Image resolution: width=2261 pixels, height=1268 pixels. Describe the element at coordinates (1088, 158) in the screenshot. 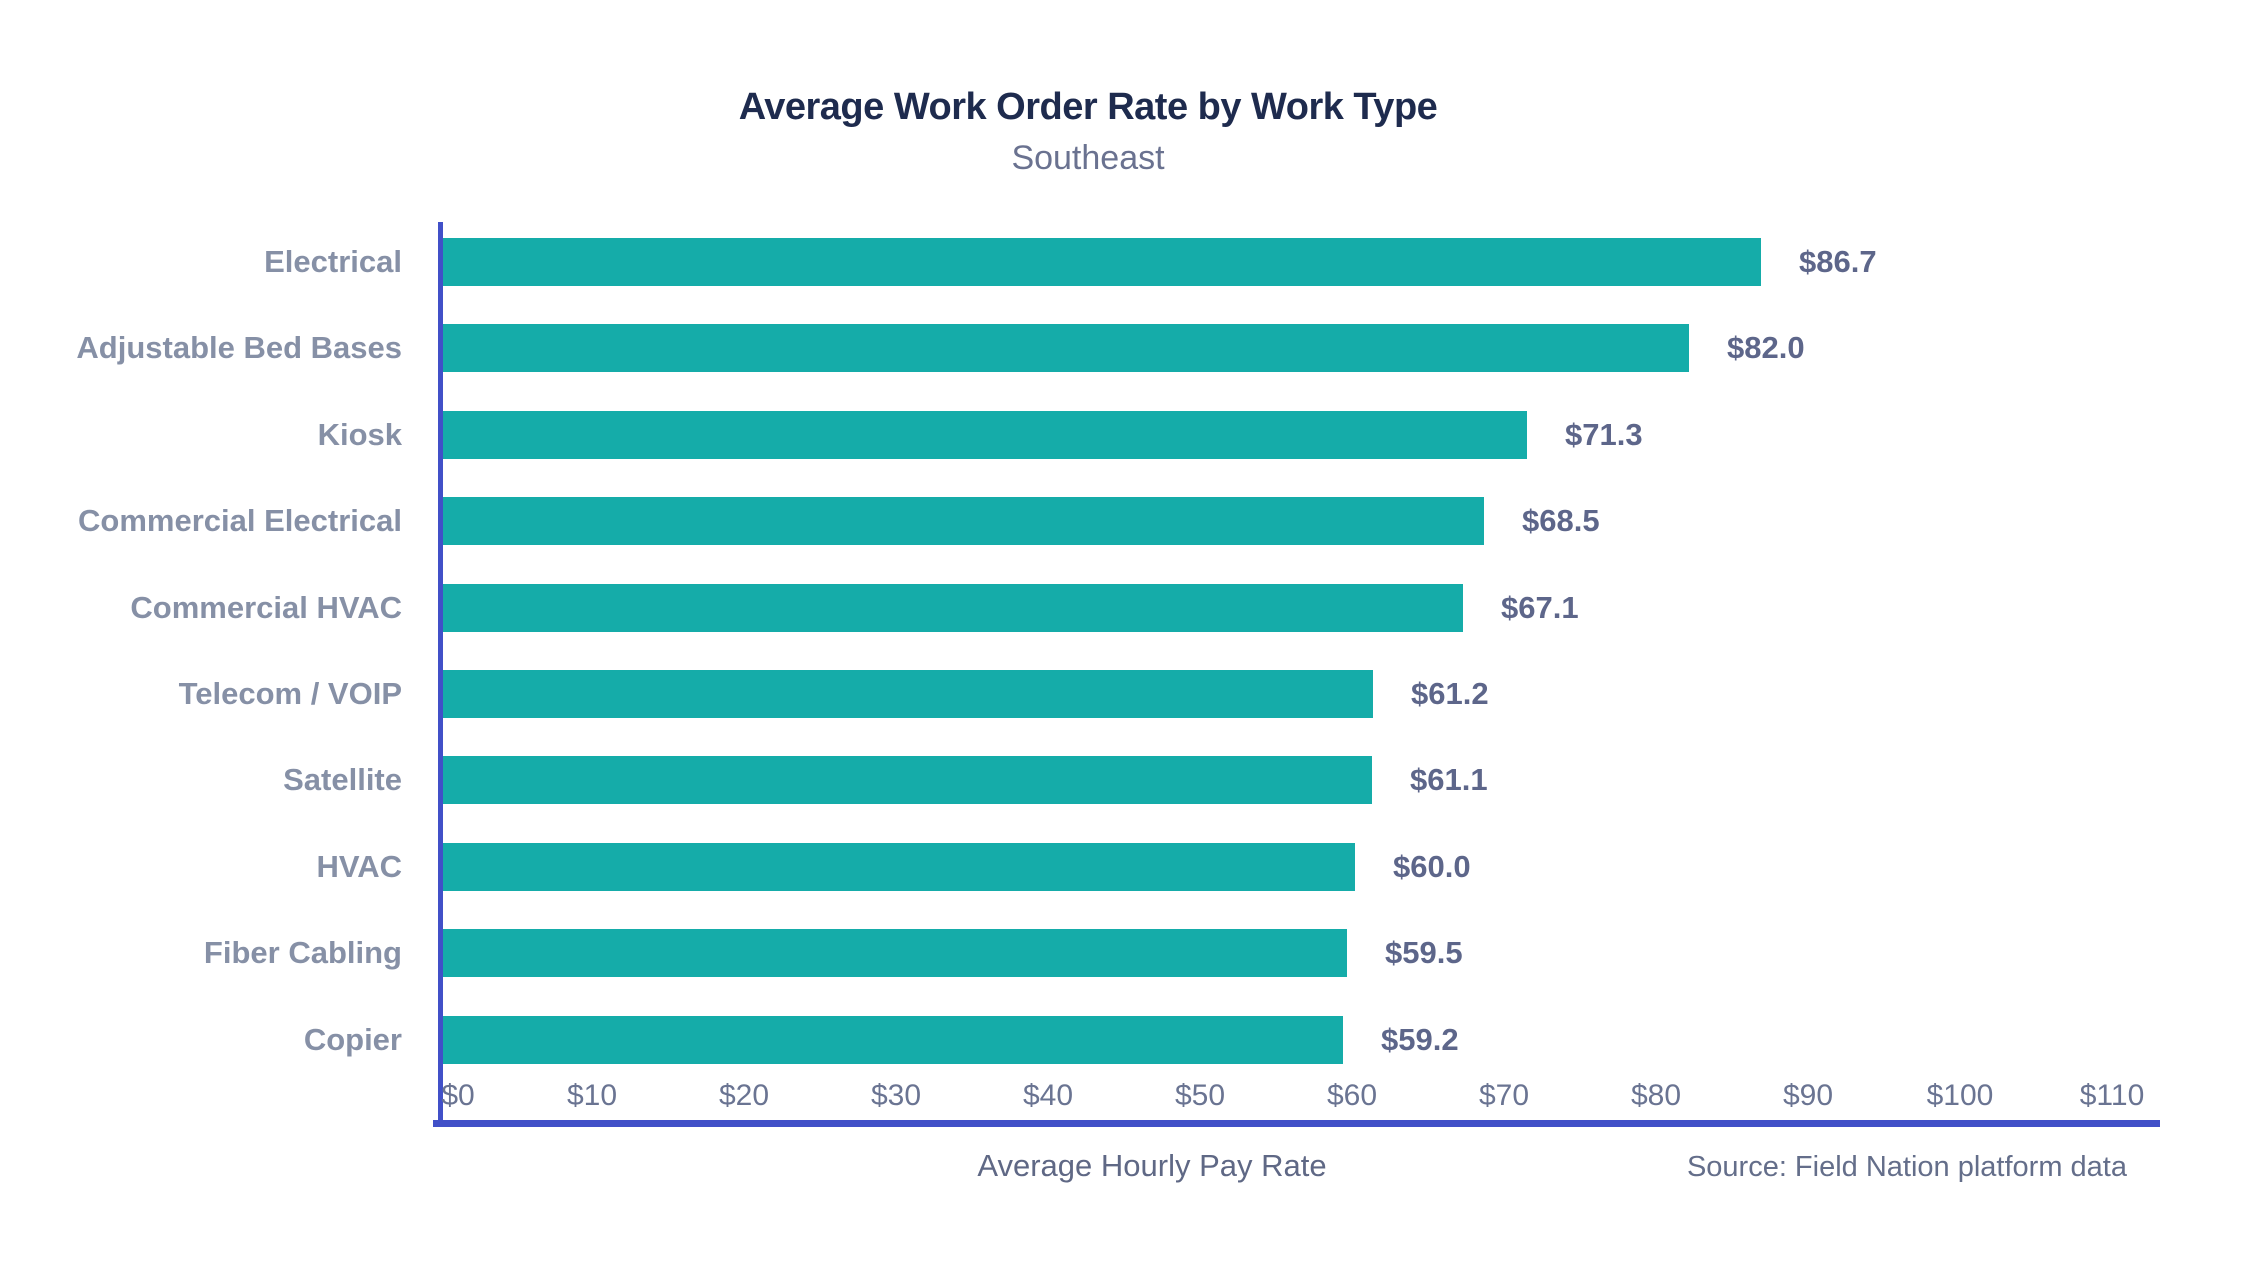

I see `chart-subtitle: Southeast` at that location.